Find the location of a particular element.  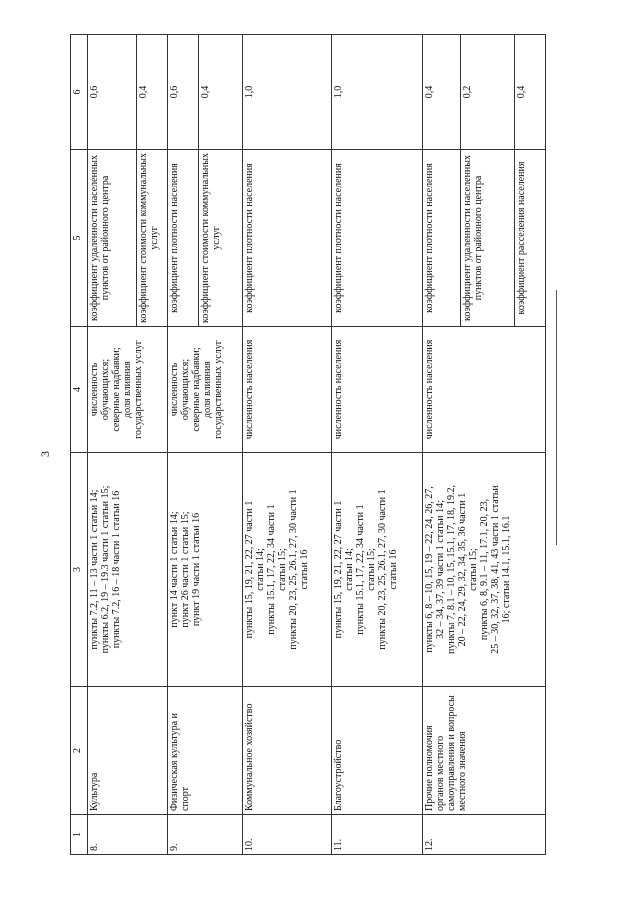

row-number: 8. is located at coordinates (127, 834).